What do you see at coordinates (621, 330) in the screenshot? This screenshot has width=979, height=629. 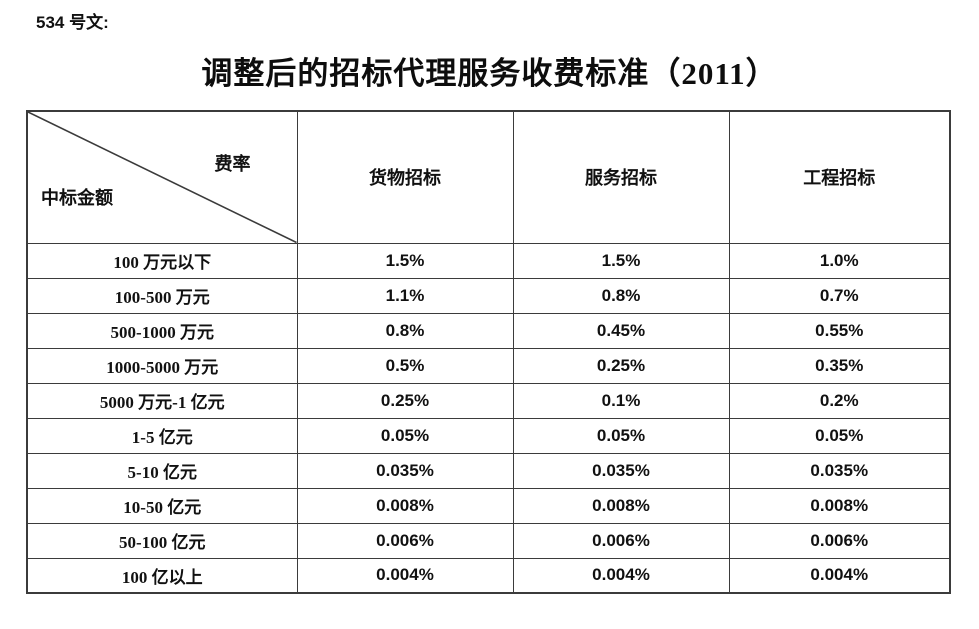 I see `rate-cell: 0.45%` at bounding box center [621, 330].